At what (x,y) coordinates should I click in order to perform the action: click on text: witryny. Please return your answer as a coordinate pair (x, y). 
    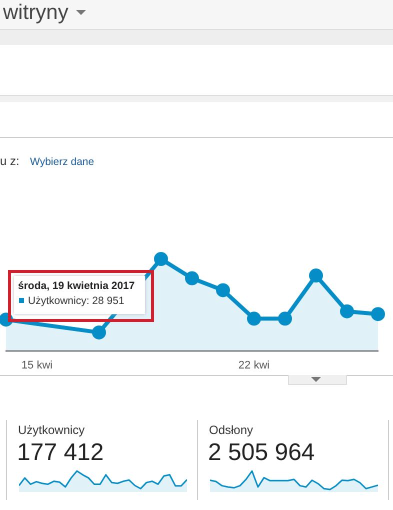
    Looking at the image, I should click on (35, 13).